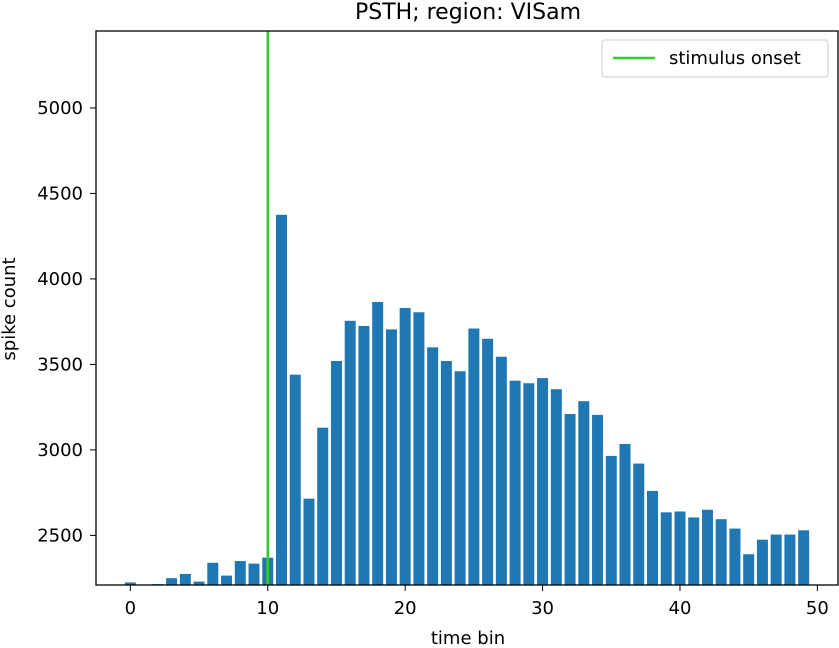 Image resolution: width=839 pixels, height=648 pixels. Describe the element at coordinates (817, 608) in the screenshot. I see `x-tick-label-50: 50` at that location.